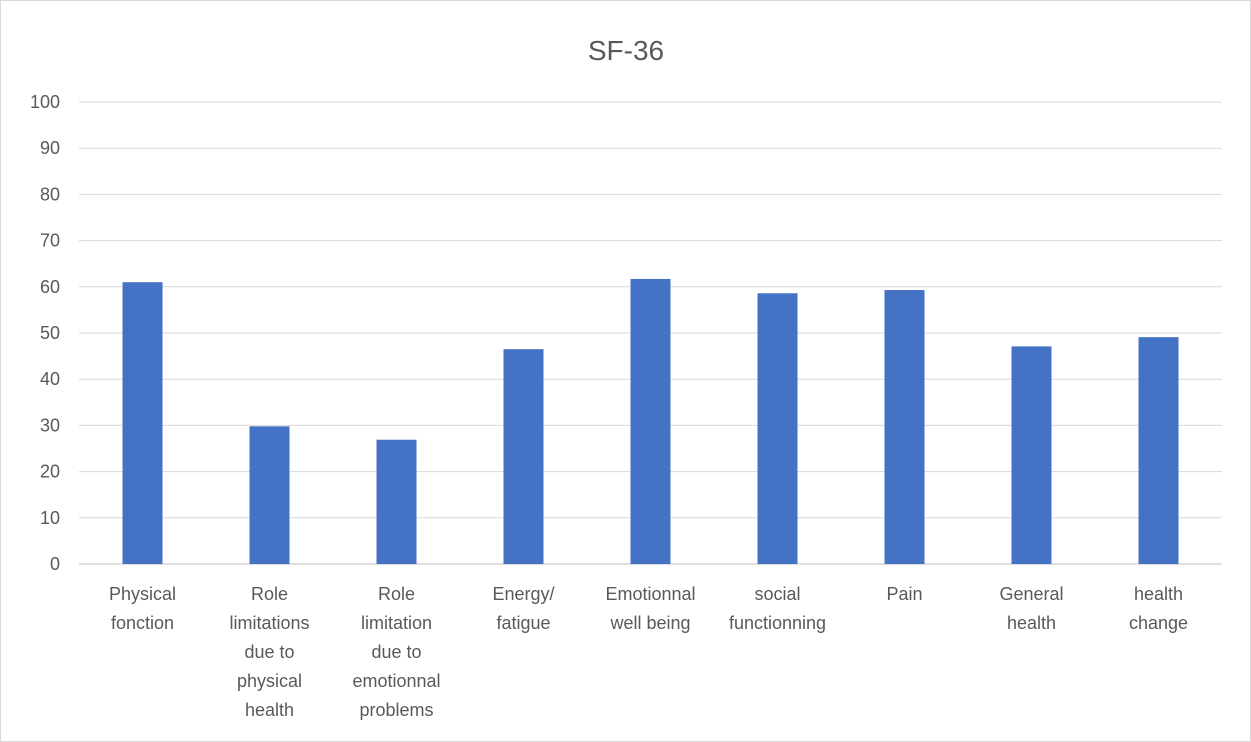 The width and height of the screenshot is (1251, 742). What do you see at coordinates (650, 608) in the screenshot?
I see `x-tick-label: Emotionnal well being` at bounding box center [650, 608].